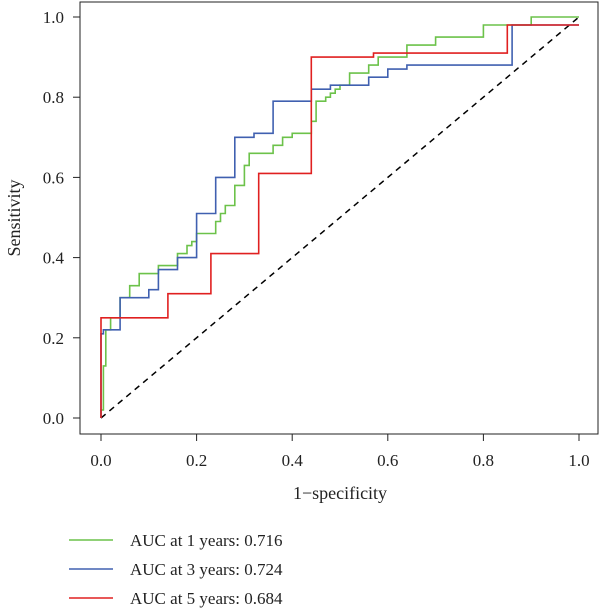  I want to click on y-axis-title: Sensitivity, so click(14, 217).